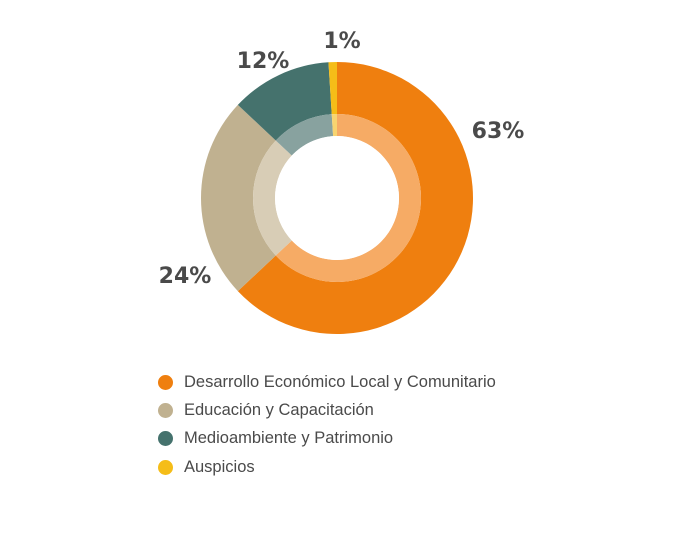 This screenshot has height=537, width=700. I want to click on slice-2-value-label: 24%, so click(185, 276).